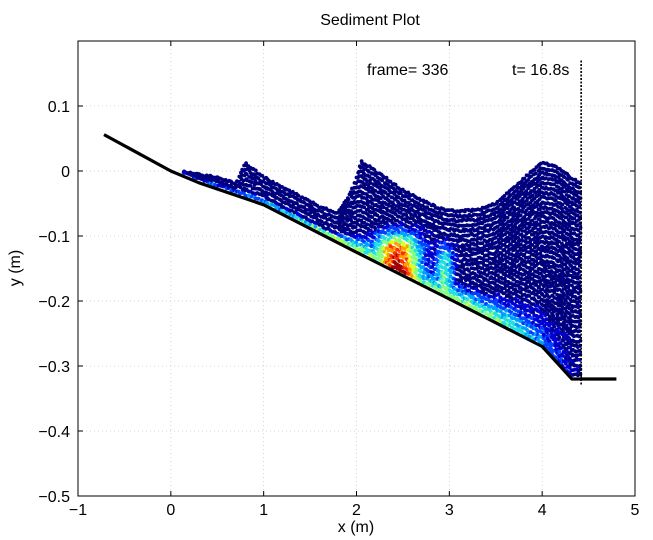 The height and width of the screenshot is (540, 653). What do you see at coordinates (78, 510) in the screenshot?
I see `x-tick-label: −1` at bounding box center [78, 510].